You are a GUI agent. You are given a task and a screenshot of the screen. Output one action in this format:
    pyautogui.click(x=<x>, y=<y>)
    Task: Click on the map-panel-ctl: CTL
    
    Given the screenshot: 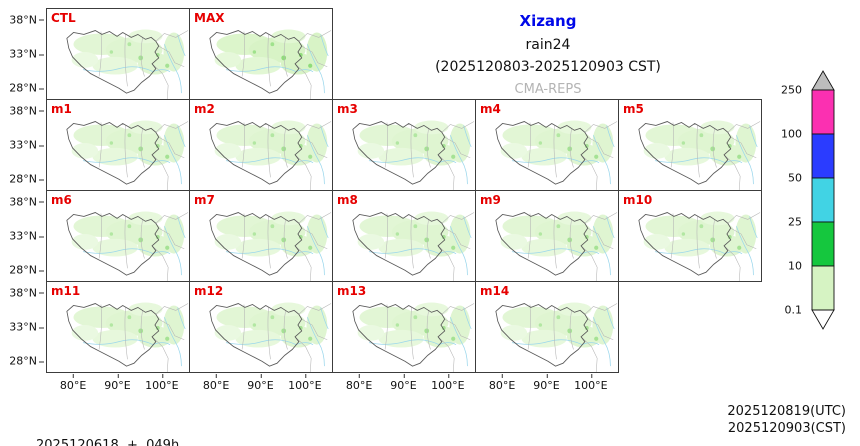 What is the action you would take?
    pyautogui.click(x=118, y=54)
    